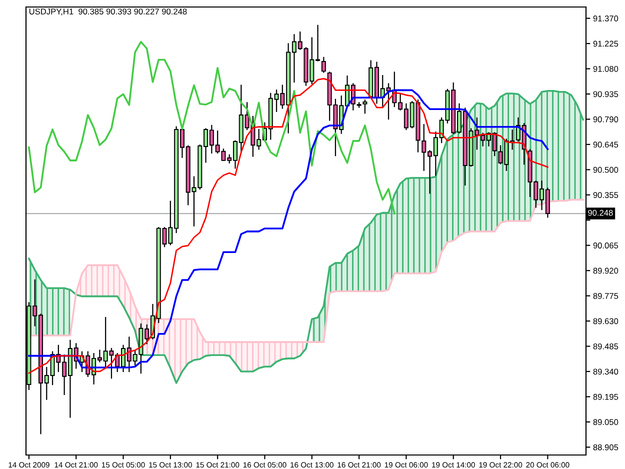 The image size is (625, 469). Describe the element at coordinates (605, 43) in the screenshot. I see `y-tick-label: 91.225` at that location.